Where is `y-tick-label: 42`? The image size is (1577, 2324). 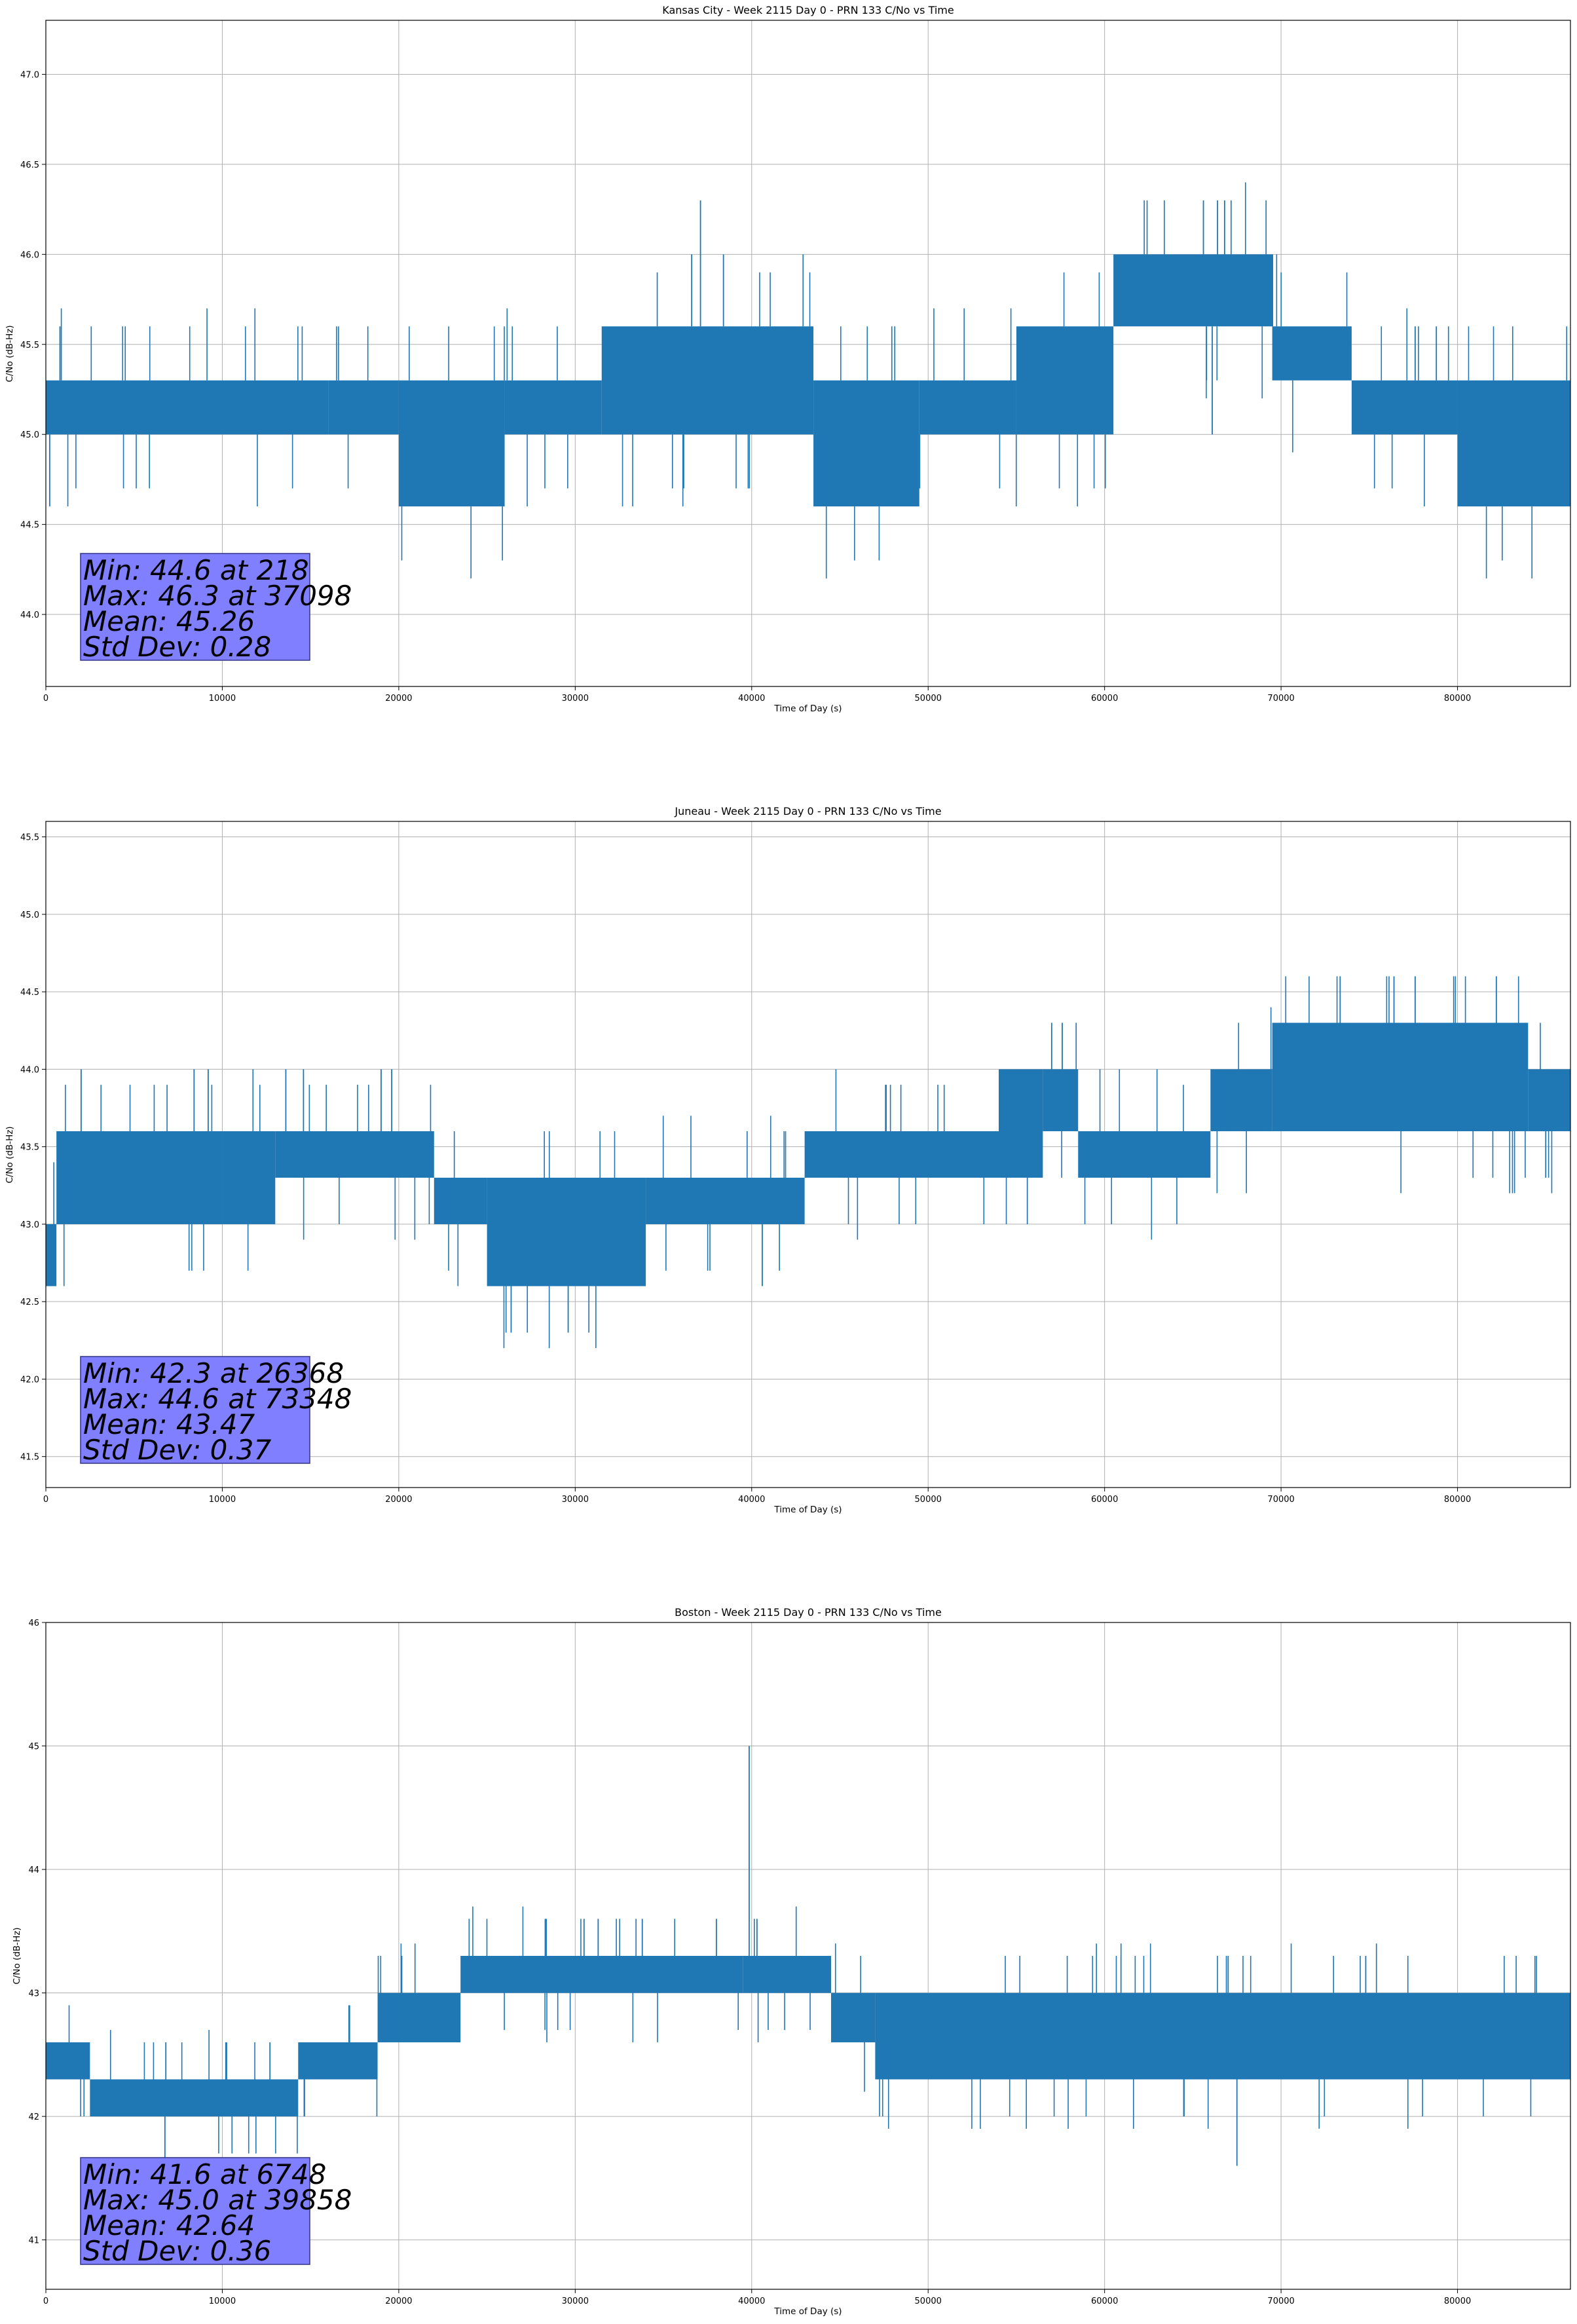 y-tick-label: 42 is located at coordinates (33, 2117).